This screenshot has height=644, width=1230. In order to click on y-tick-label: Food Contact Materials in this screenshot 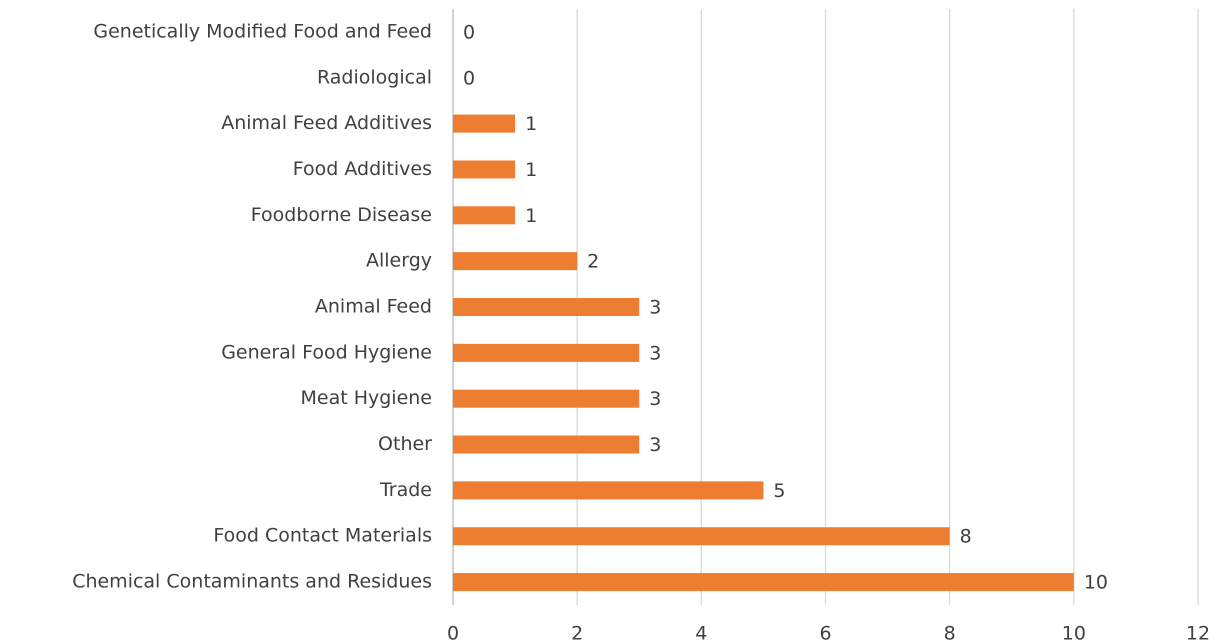, I will do `click(322, 536)`.